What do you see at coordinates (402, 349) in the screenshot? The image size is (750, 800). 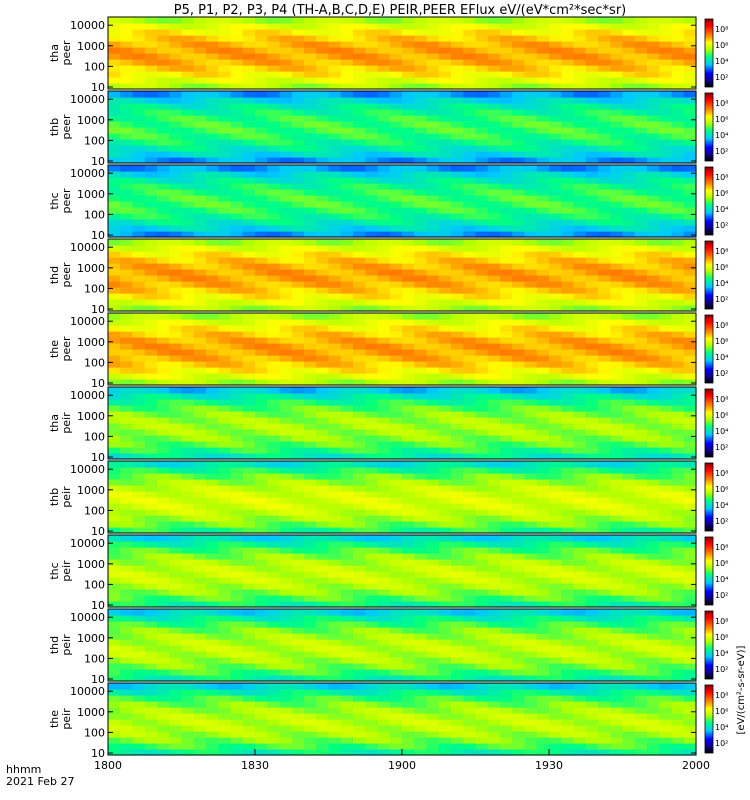 I see `panel-frame` at bounding box center [402, 349].